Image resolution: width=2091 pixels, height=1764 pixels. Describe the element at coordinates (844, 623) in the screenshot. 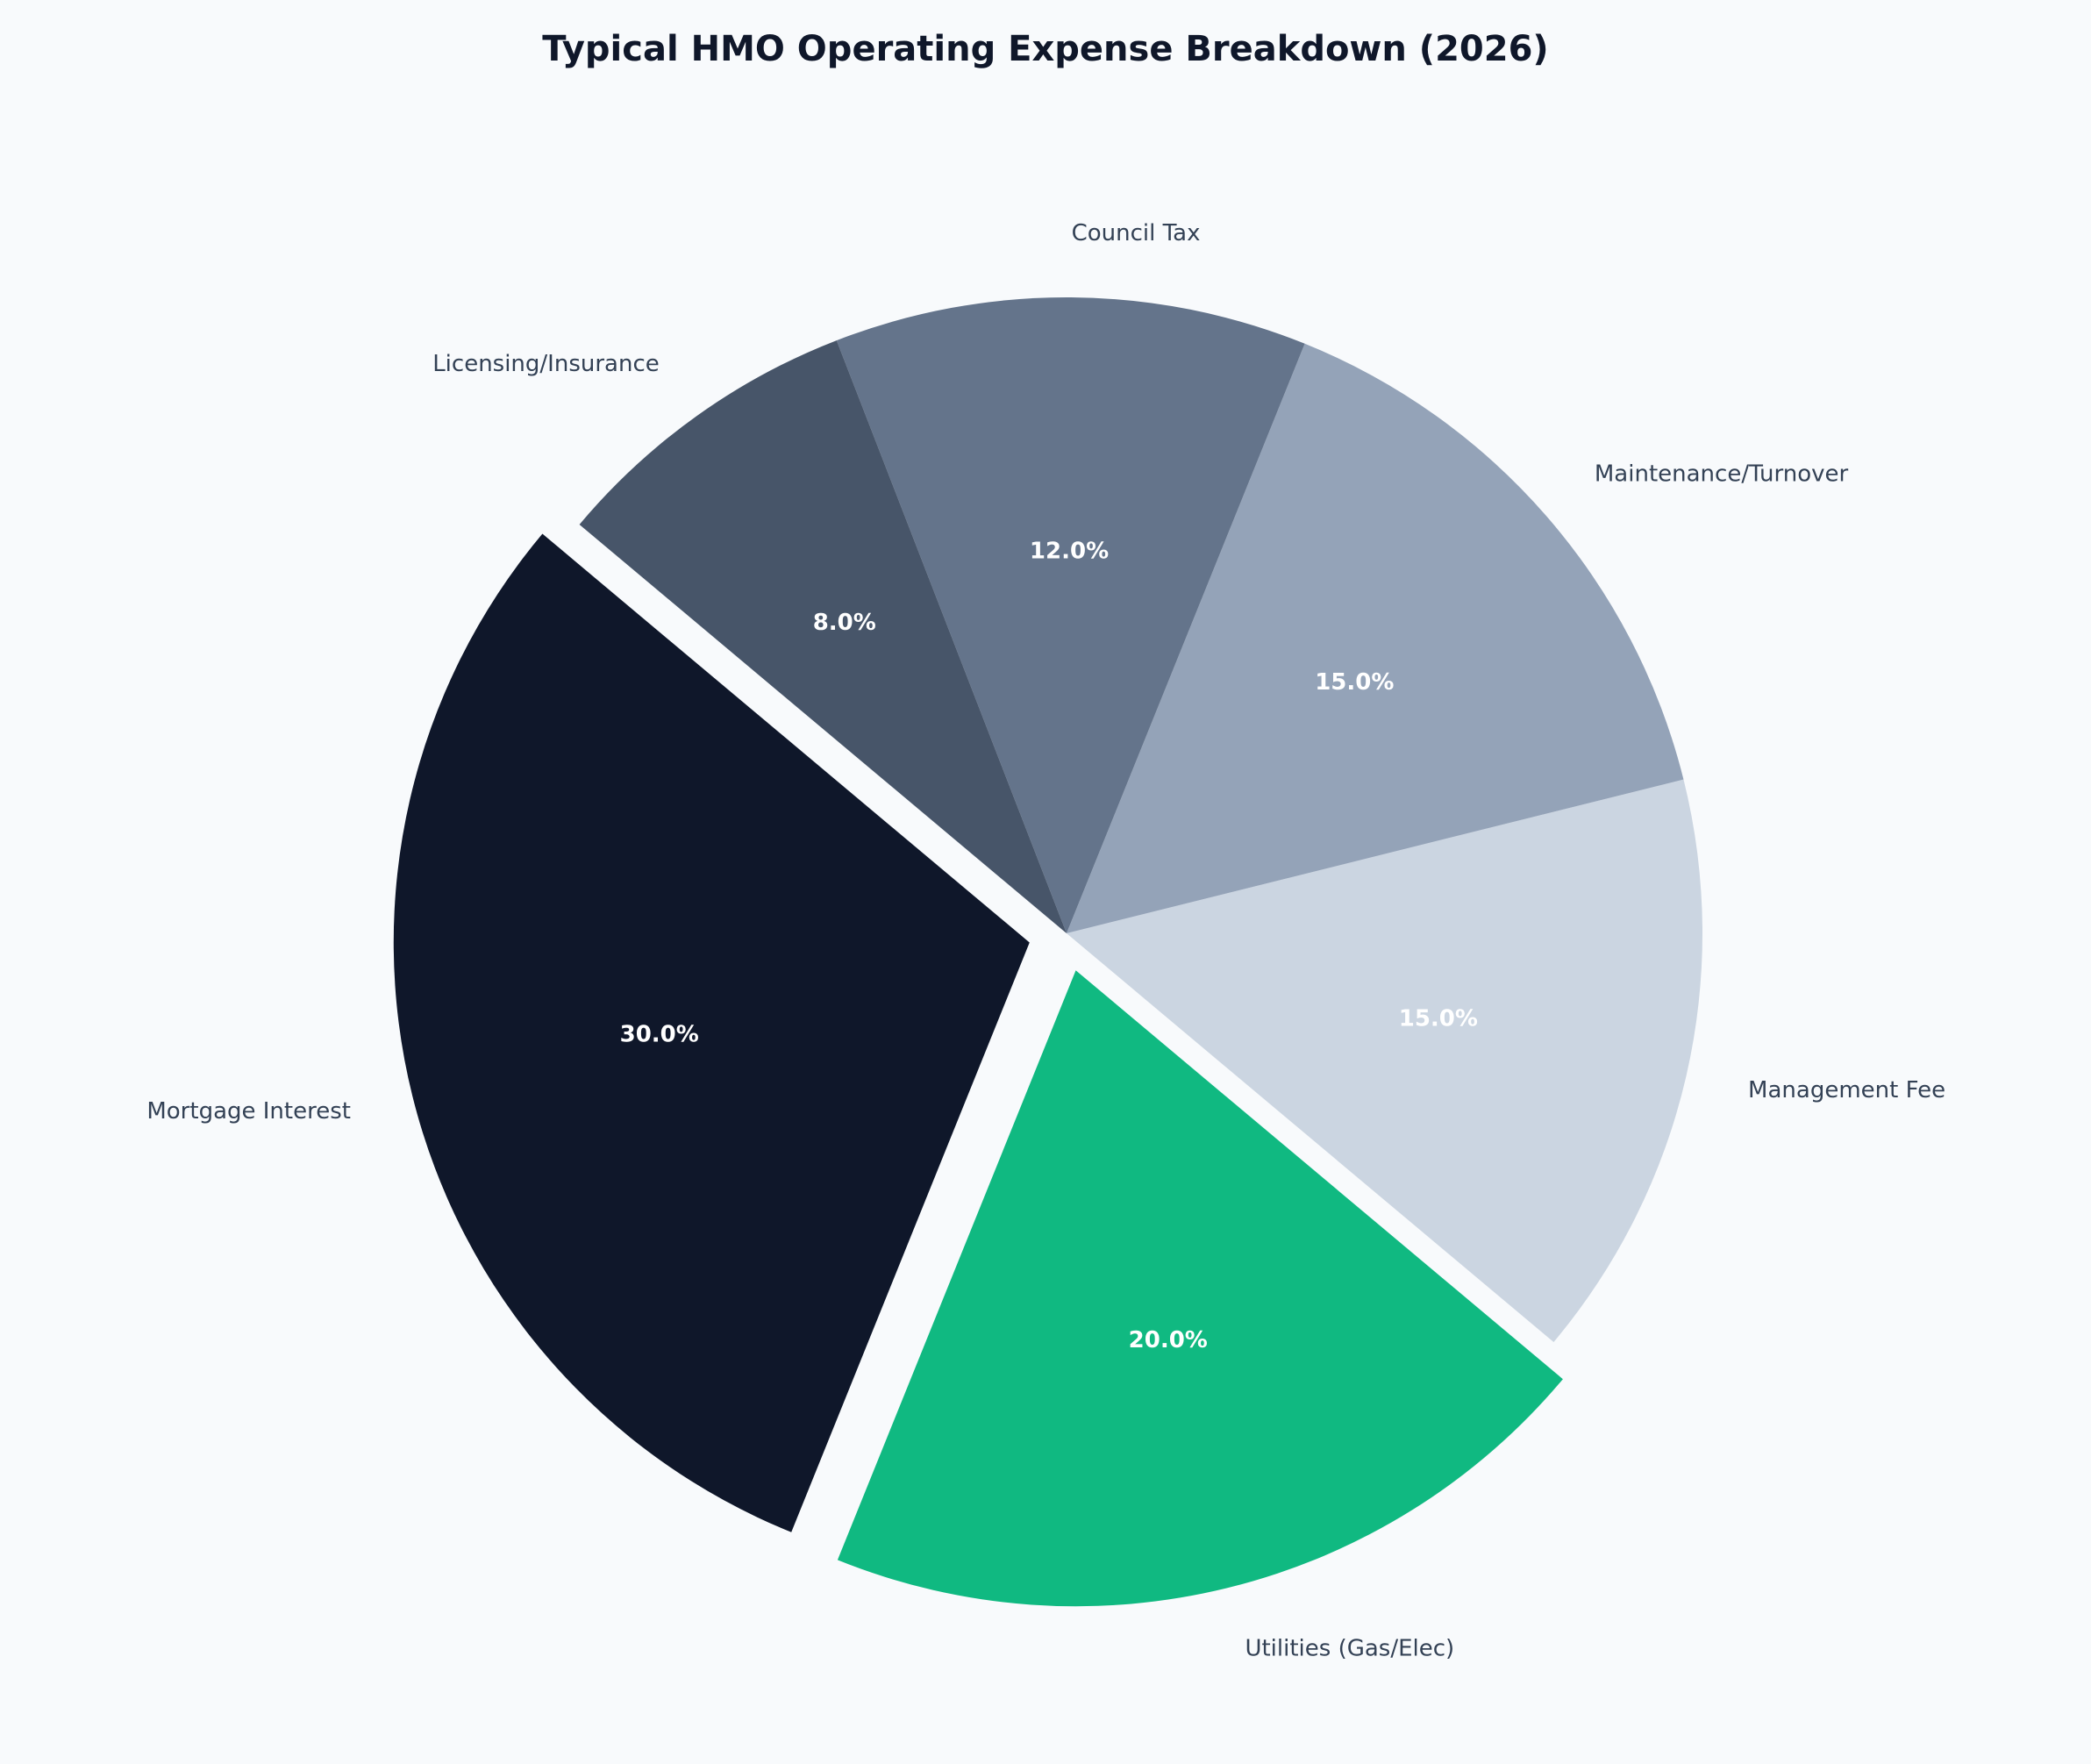

I see `value-label: 8.0%` at that location.